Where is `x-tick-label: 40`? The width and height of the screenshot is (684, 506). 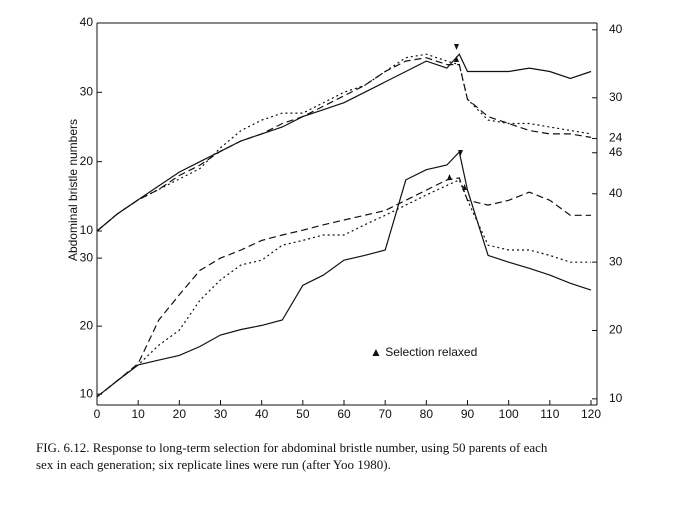 x-tick-label: 40 is located at coordinates (262, 414).